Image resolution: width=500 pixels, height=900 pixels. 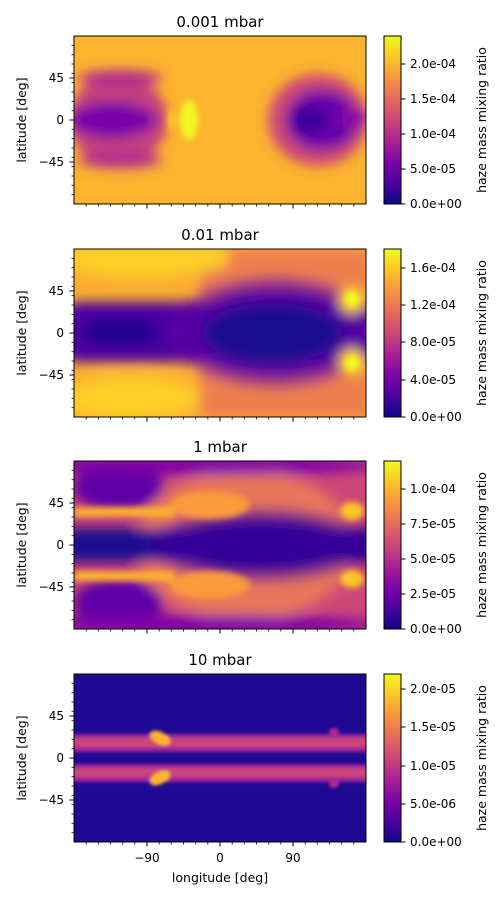 What do you see at coordinates (220, 468) in the screenshot?
I see `field-region-north-pole-low` at bounding box center [220, 468].